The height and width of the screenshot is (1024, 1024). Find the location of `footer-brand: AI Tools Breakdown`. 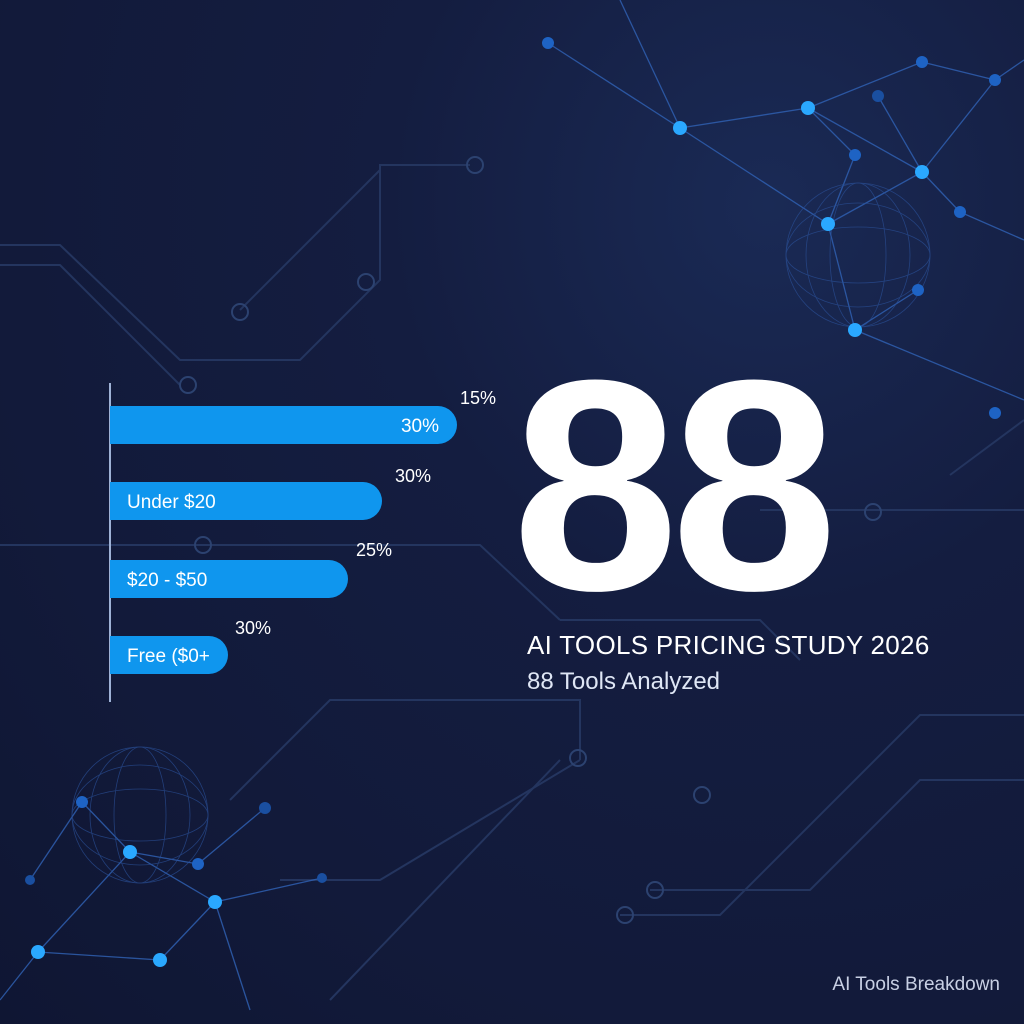

footer-brand: AI Tools Breakdown is located at coordinates (916, 984).